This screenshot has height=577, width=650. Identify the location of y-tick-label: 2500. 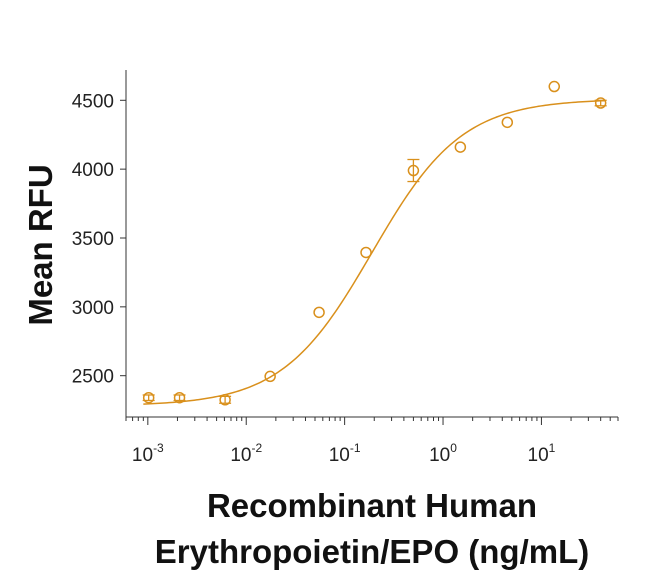
(93, 377).